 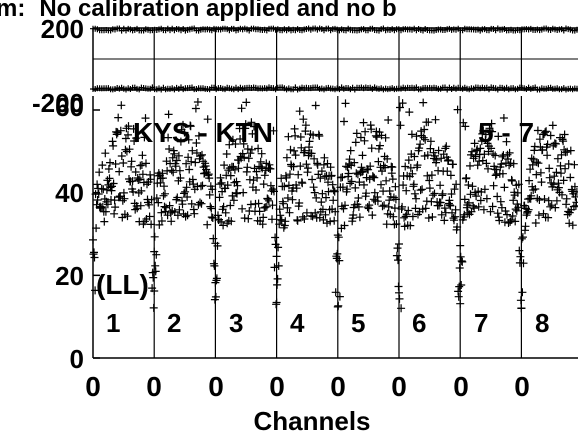 What do you see at coordinates (217, 11) in the screenshot?
I see `chart-title-text: No calibration applied and no b` at bounding box center [217, 11].